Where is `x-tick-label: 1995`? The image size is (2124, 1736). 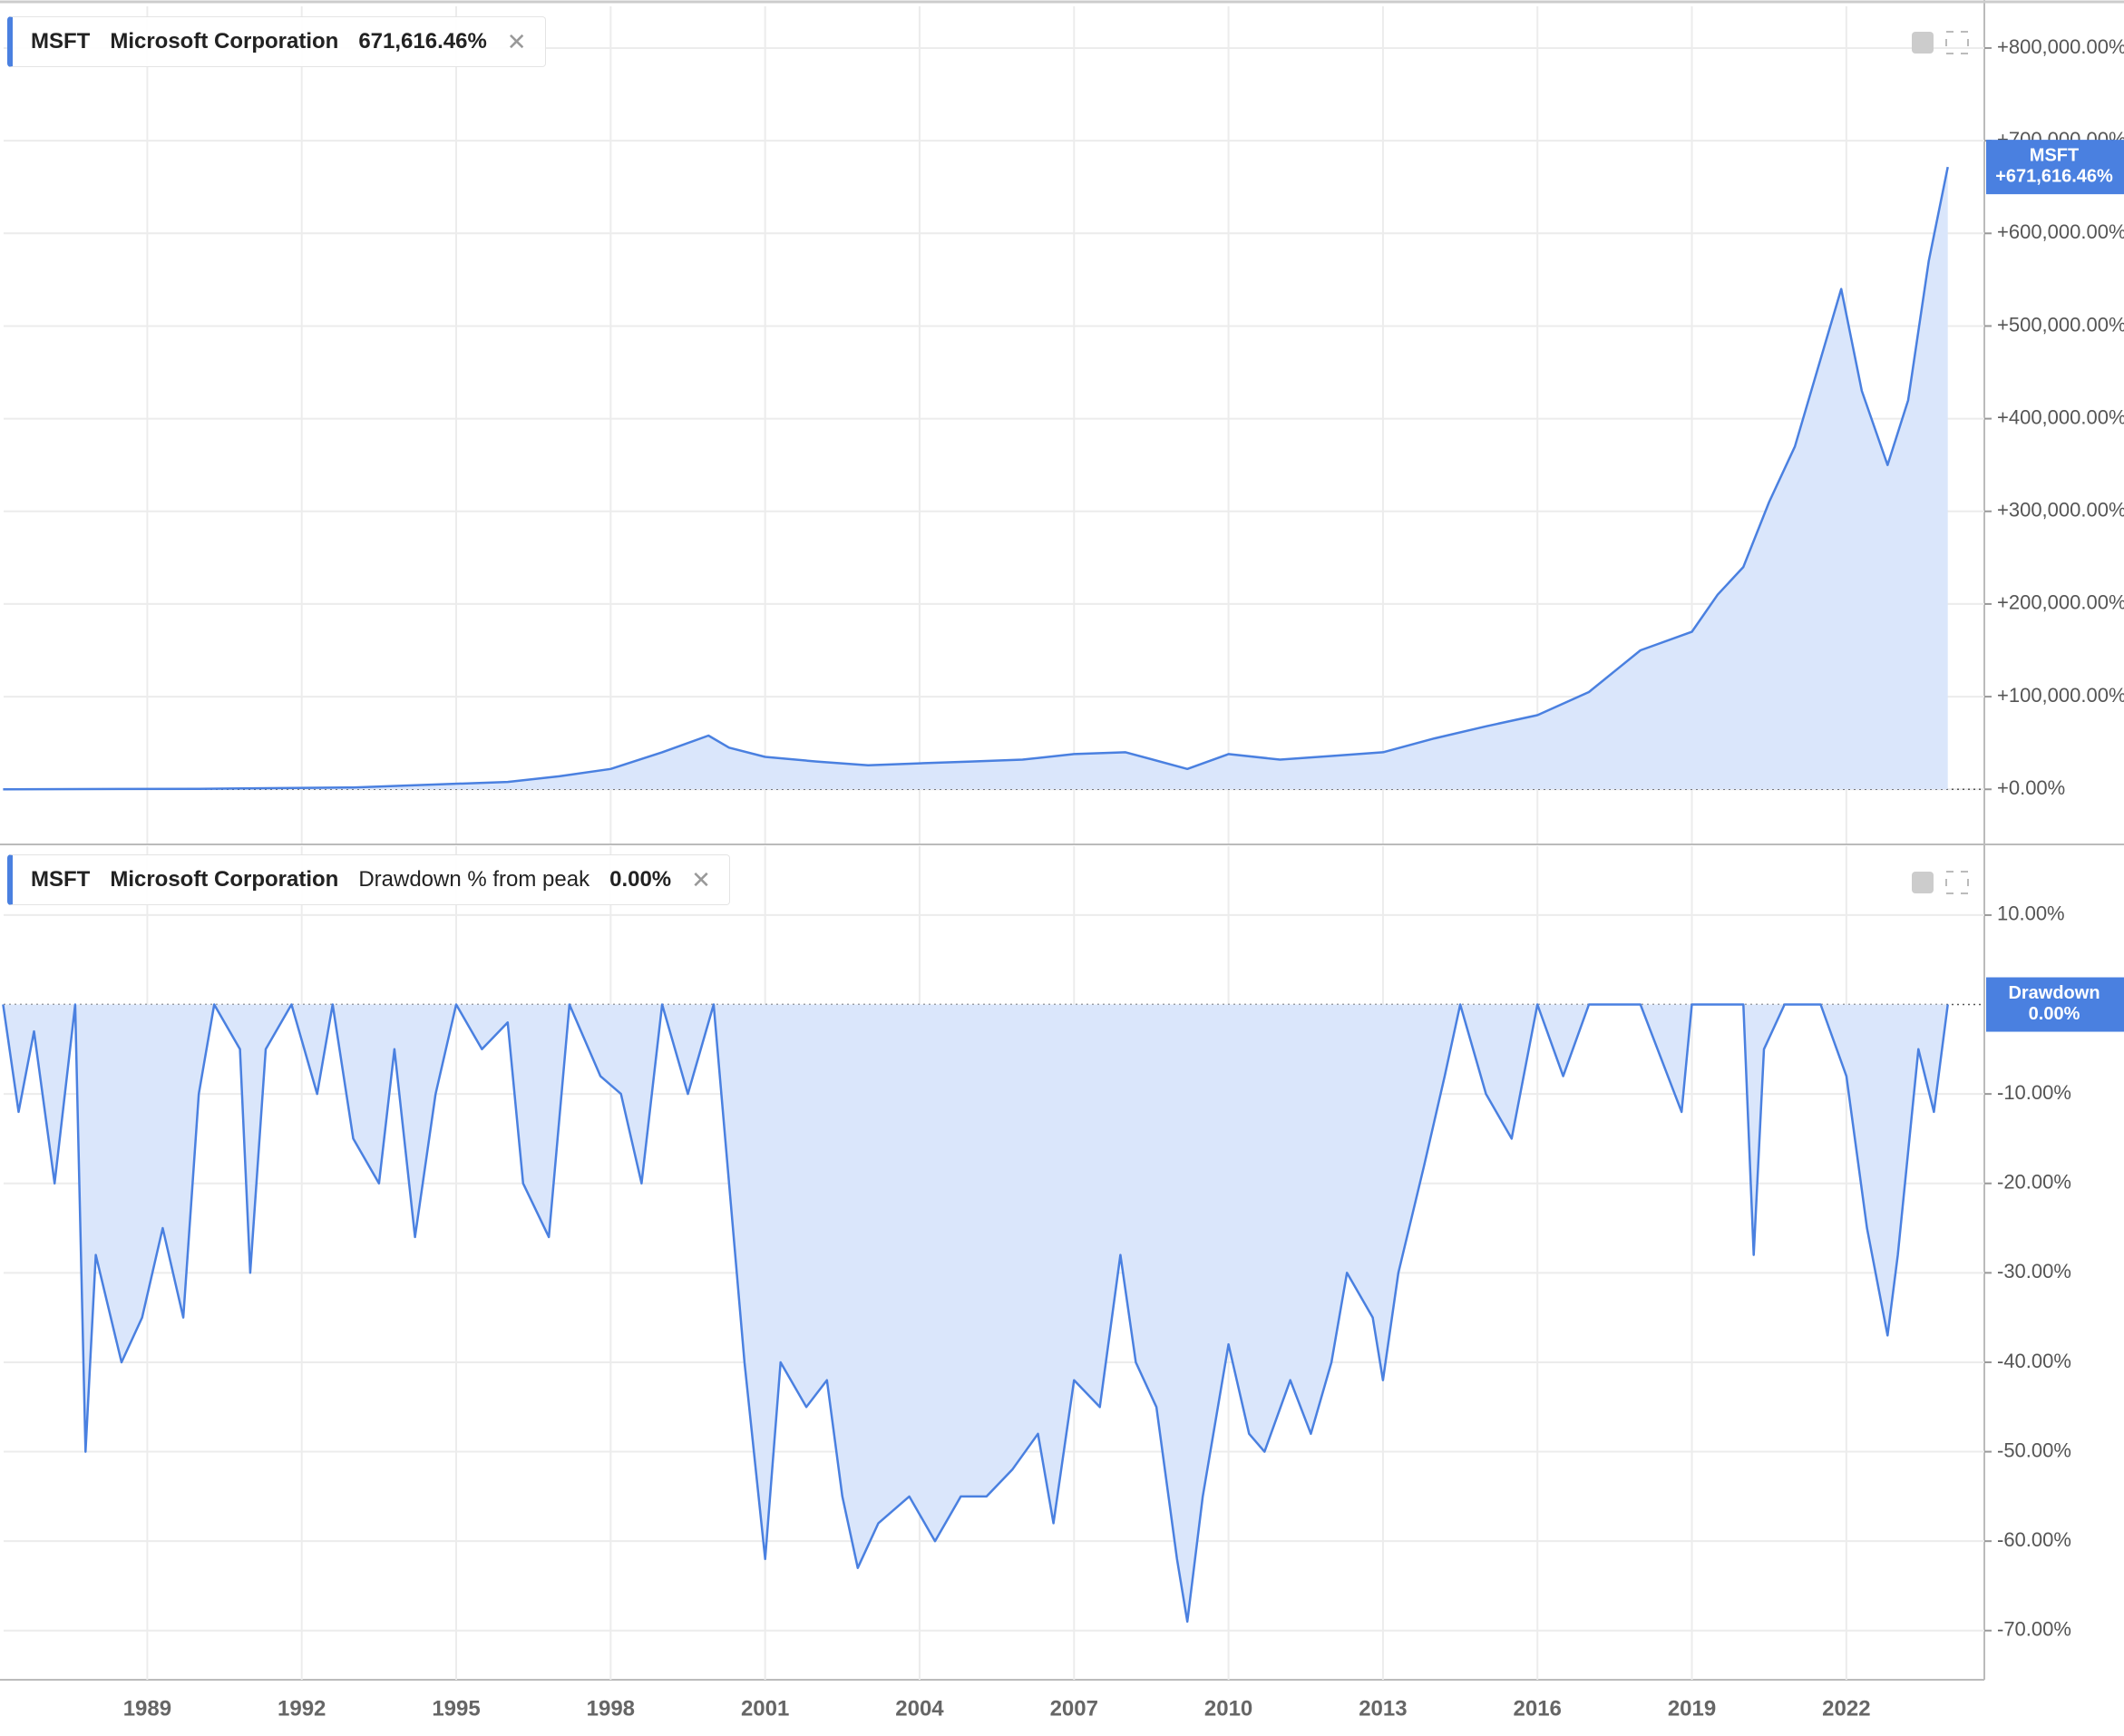 x-tick-label: 1995 is located at coordinates (456, 1708).